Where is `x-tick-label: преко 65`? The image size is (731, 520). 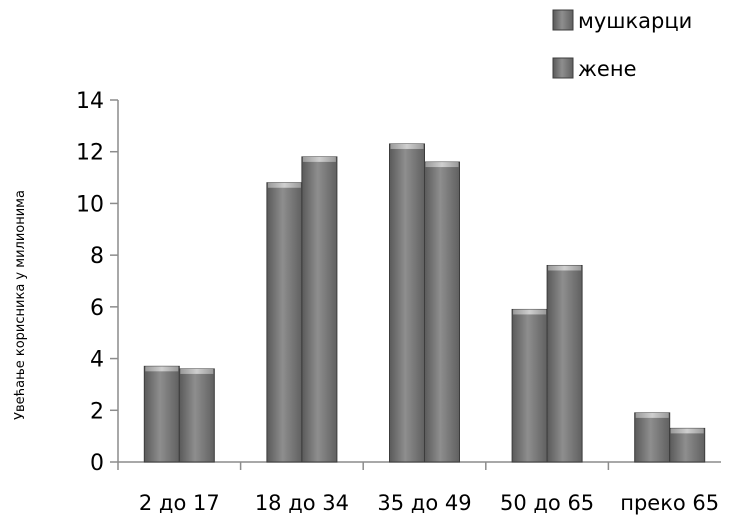
x-tick-label: преко 65 is located at coordinates (669, 503).